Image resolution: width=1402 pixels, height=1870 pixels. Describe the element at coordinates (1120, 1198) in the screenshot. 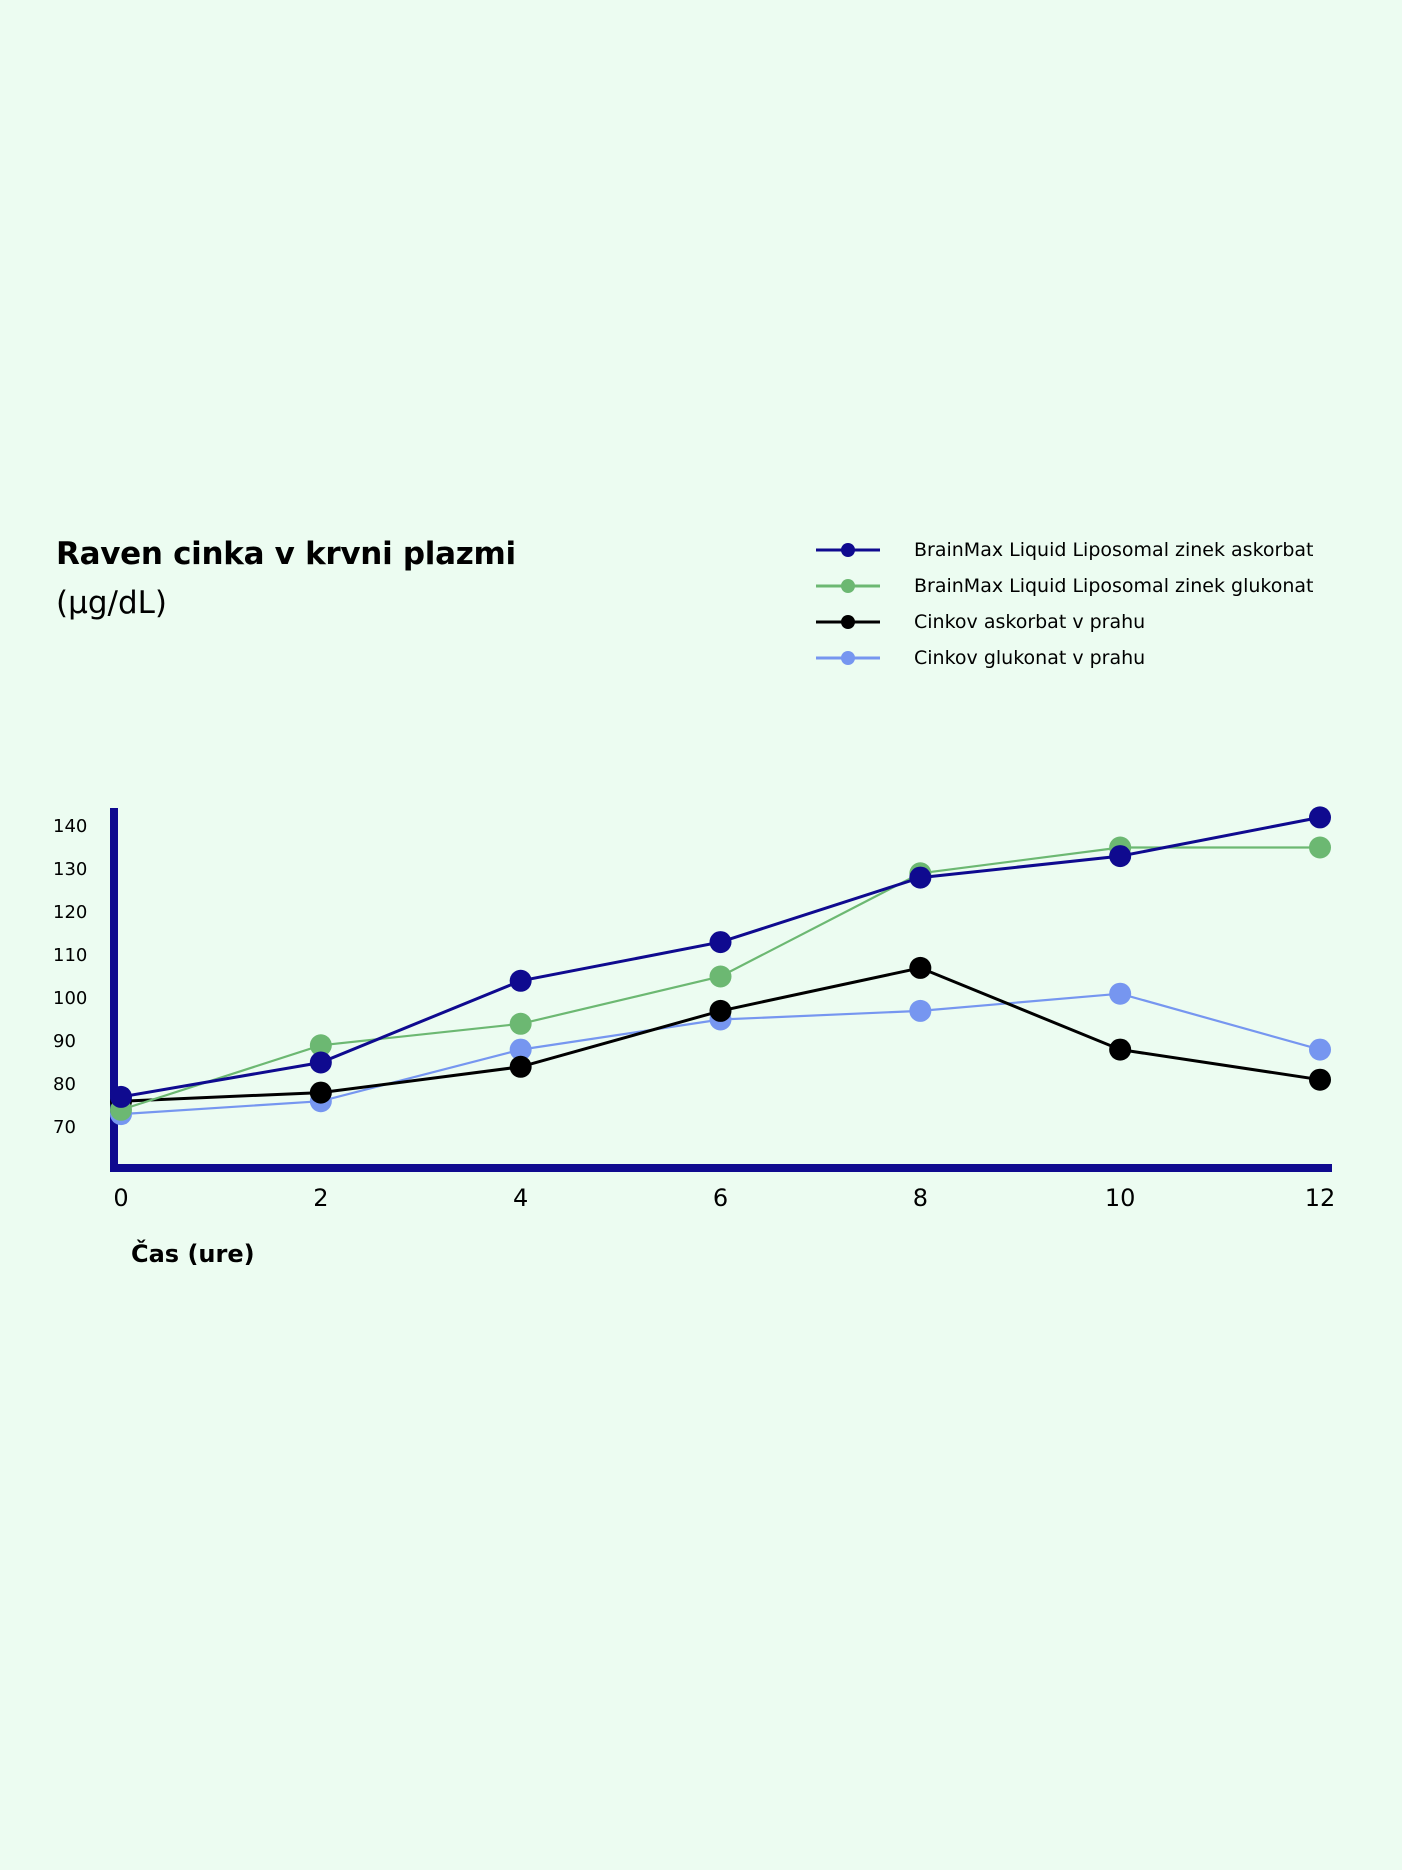

I see `x-tick-label: 10` at that location.